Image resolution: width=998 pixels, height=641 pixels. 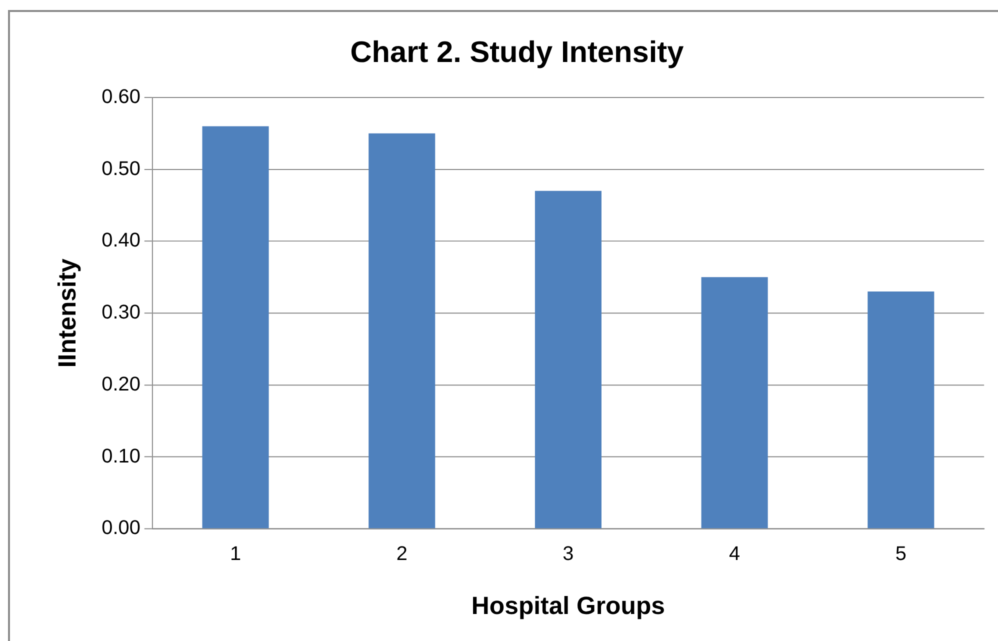 What do you see at coordinates (121, 241) in the screenshot?
I see `y-tick-label: 0.40` at bounding box center [121, 241].